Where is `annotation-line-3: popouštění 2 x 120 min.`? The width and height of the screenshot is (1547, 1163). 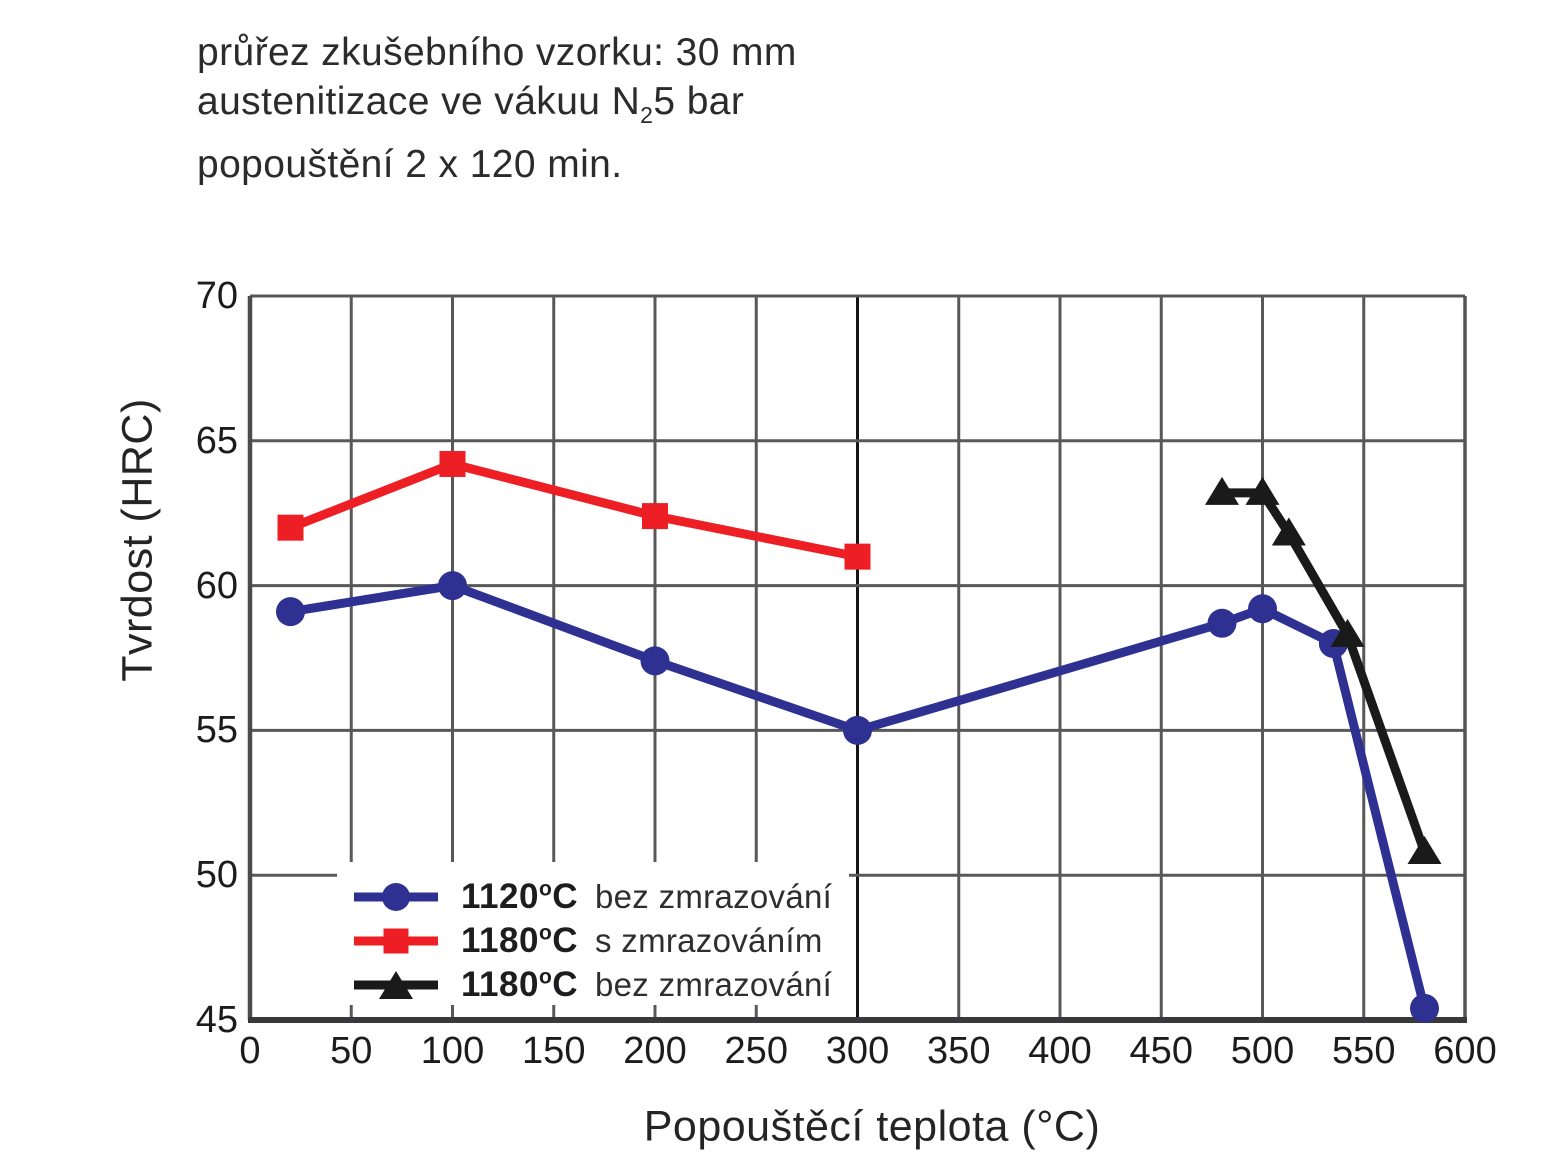 annotation-line-3: popouštění 2 x 120 min. is located at coordinates (410, 164).